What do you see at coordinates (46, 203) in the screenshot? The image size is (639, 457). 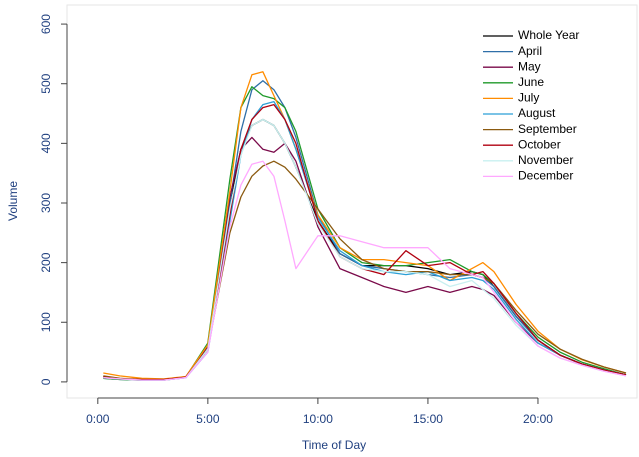 I see `y-tick-label: 300` at bounding box center [46, 203].